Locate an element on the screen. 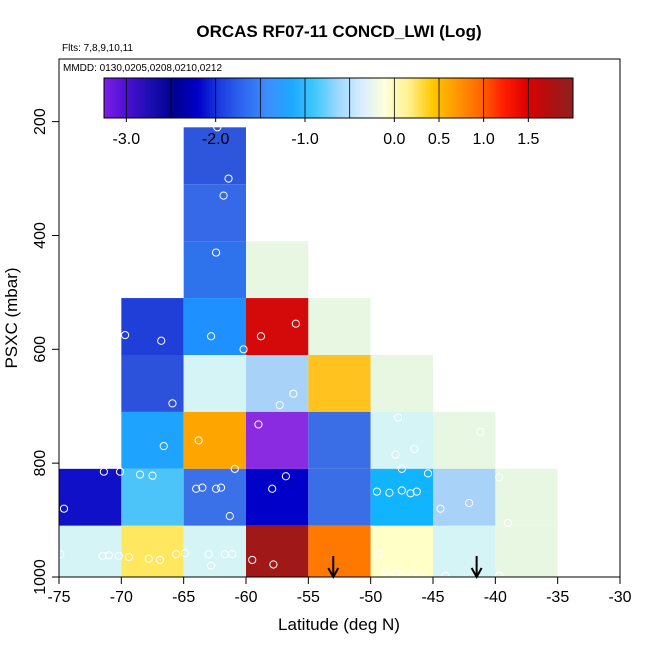 The width and height of the screenshot is (650, 650). y-axis: 200 400 600 800 1000 is located at coordinates (45, 351).